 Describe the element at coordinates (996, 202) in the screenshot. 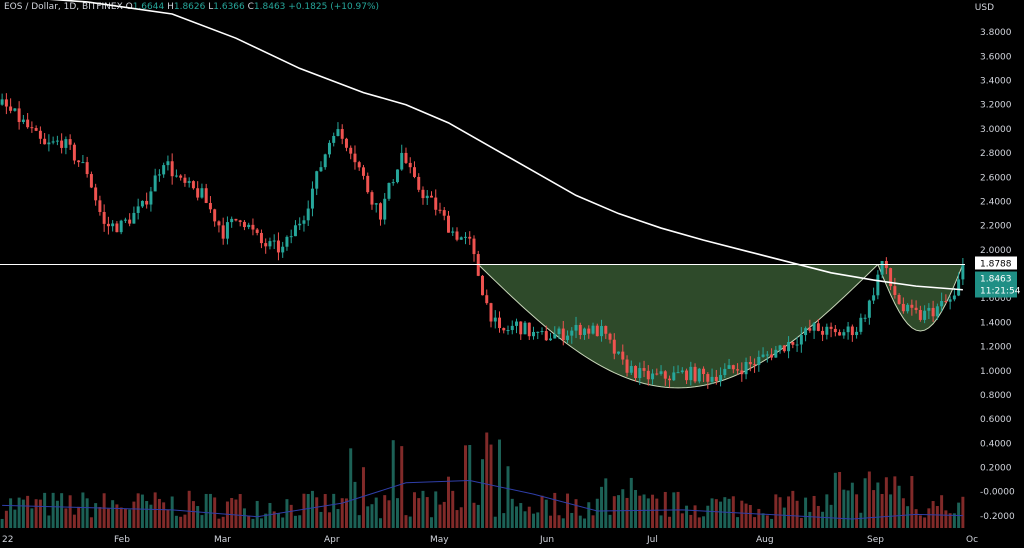

I see `y-tick-label: 2.4000` at that location.